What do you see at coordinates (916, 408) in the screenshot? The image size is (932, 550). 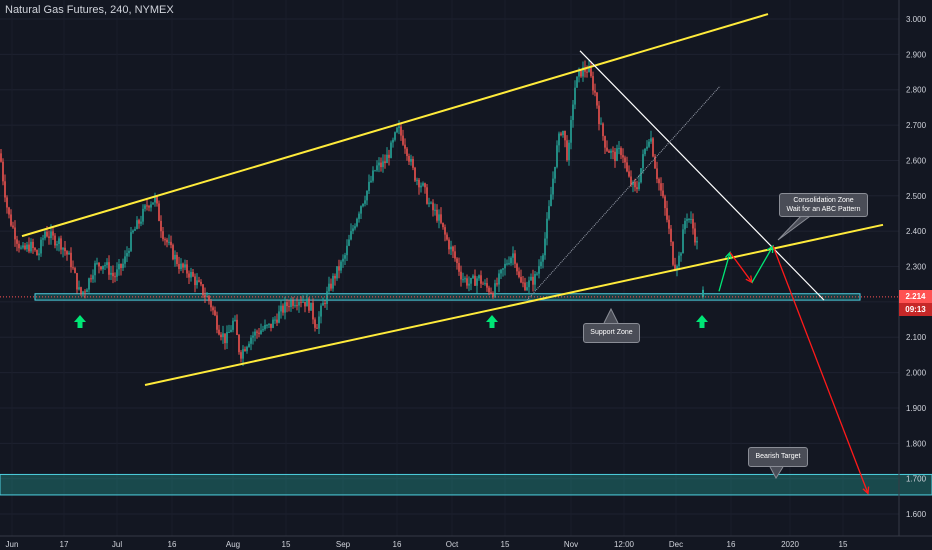 I see `price-tick-label: 1.900` at bounding box center [916, 408].